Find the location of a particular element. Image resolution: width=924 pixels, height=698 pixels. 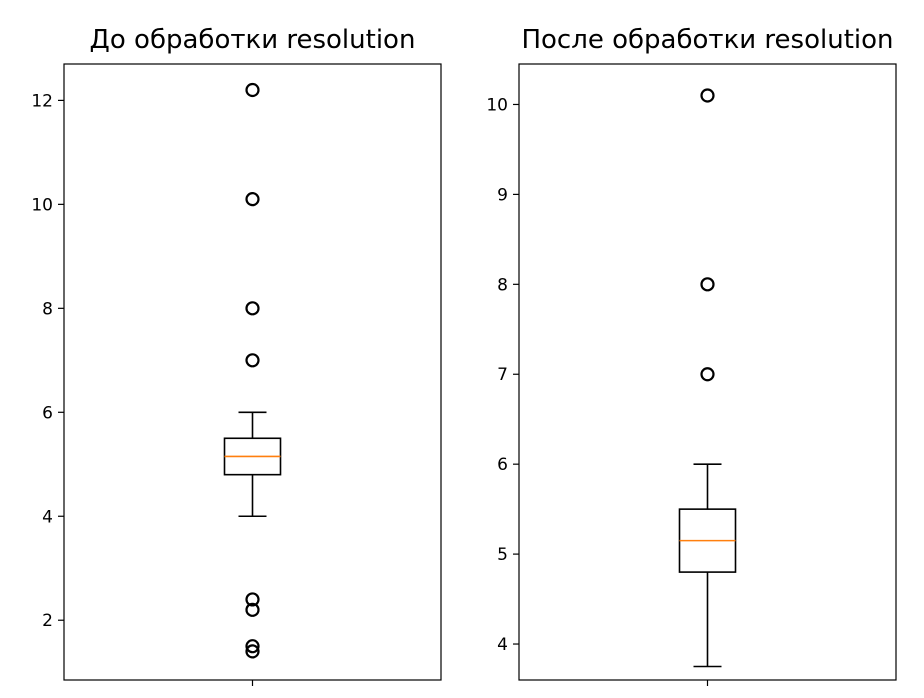

y-tick-label: 9 is located at coordinates (502, 195).